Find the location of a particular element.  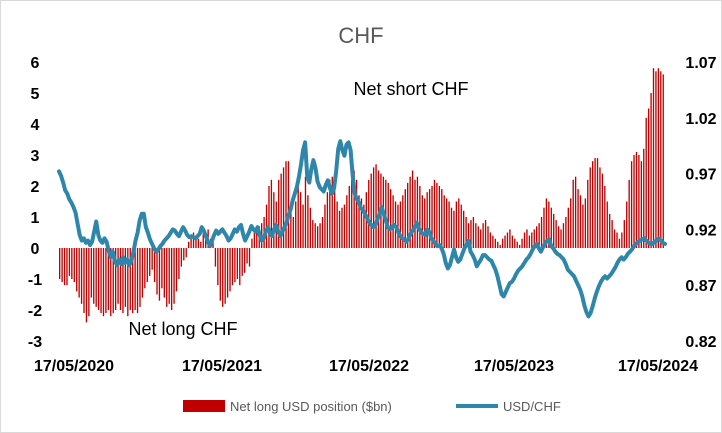

x-tick-label: 17/05/2021 is located at coordinates (222, 366).